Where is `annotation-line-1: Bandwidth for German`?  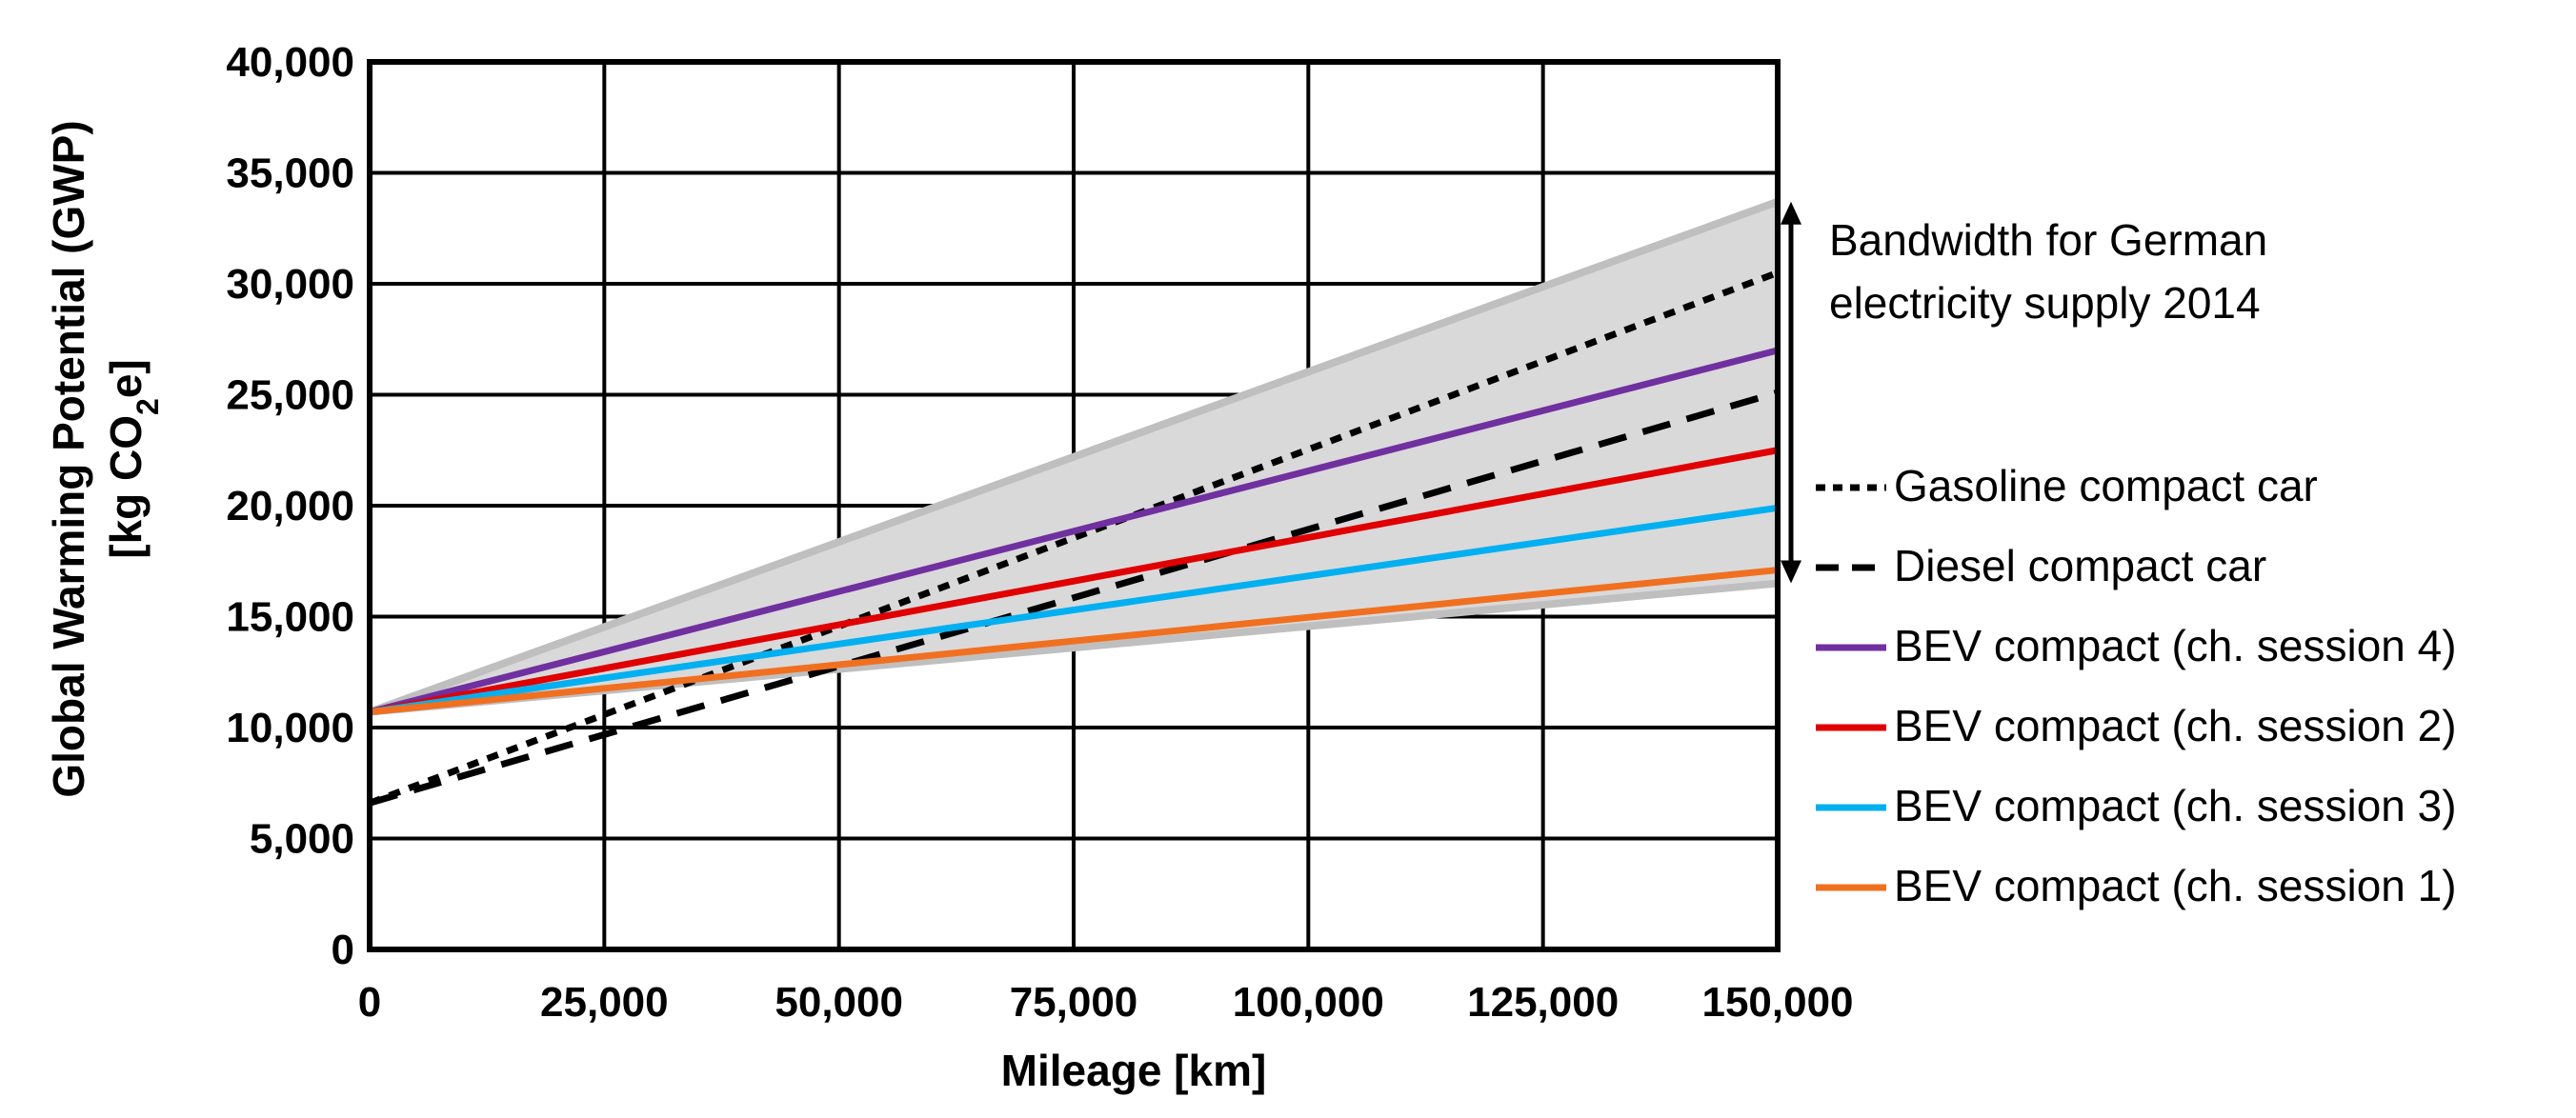 annotation-line-1: Bandwidth for German is located at coordinates (2048, 240).